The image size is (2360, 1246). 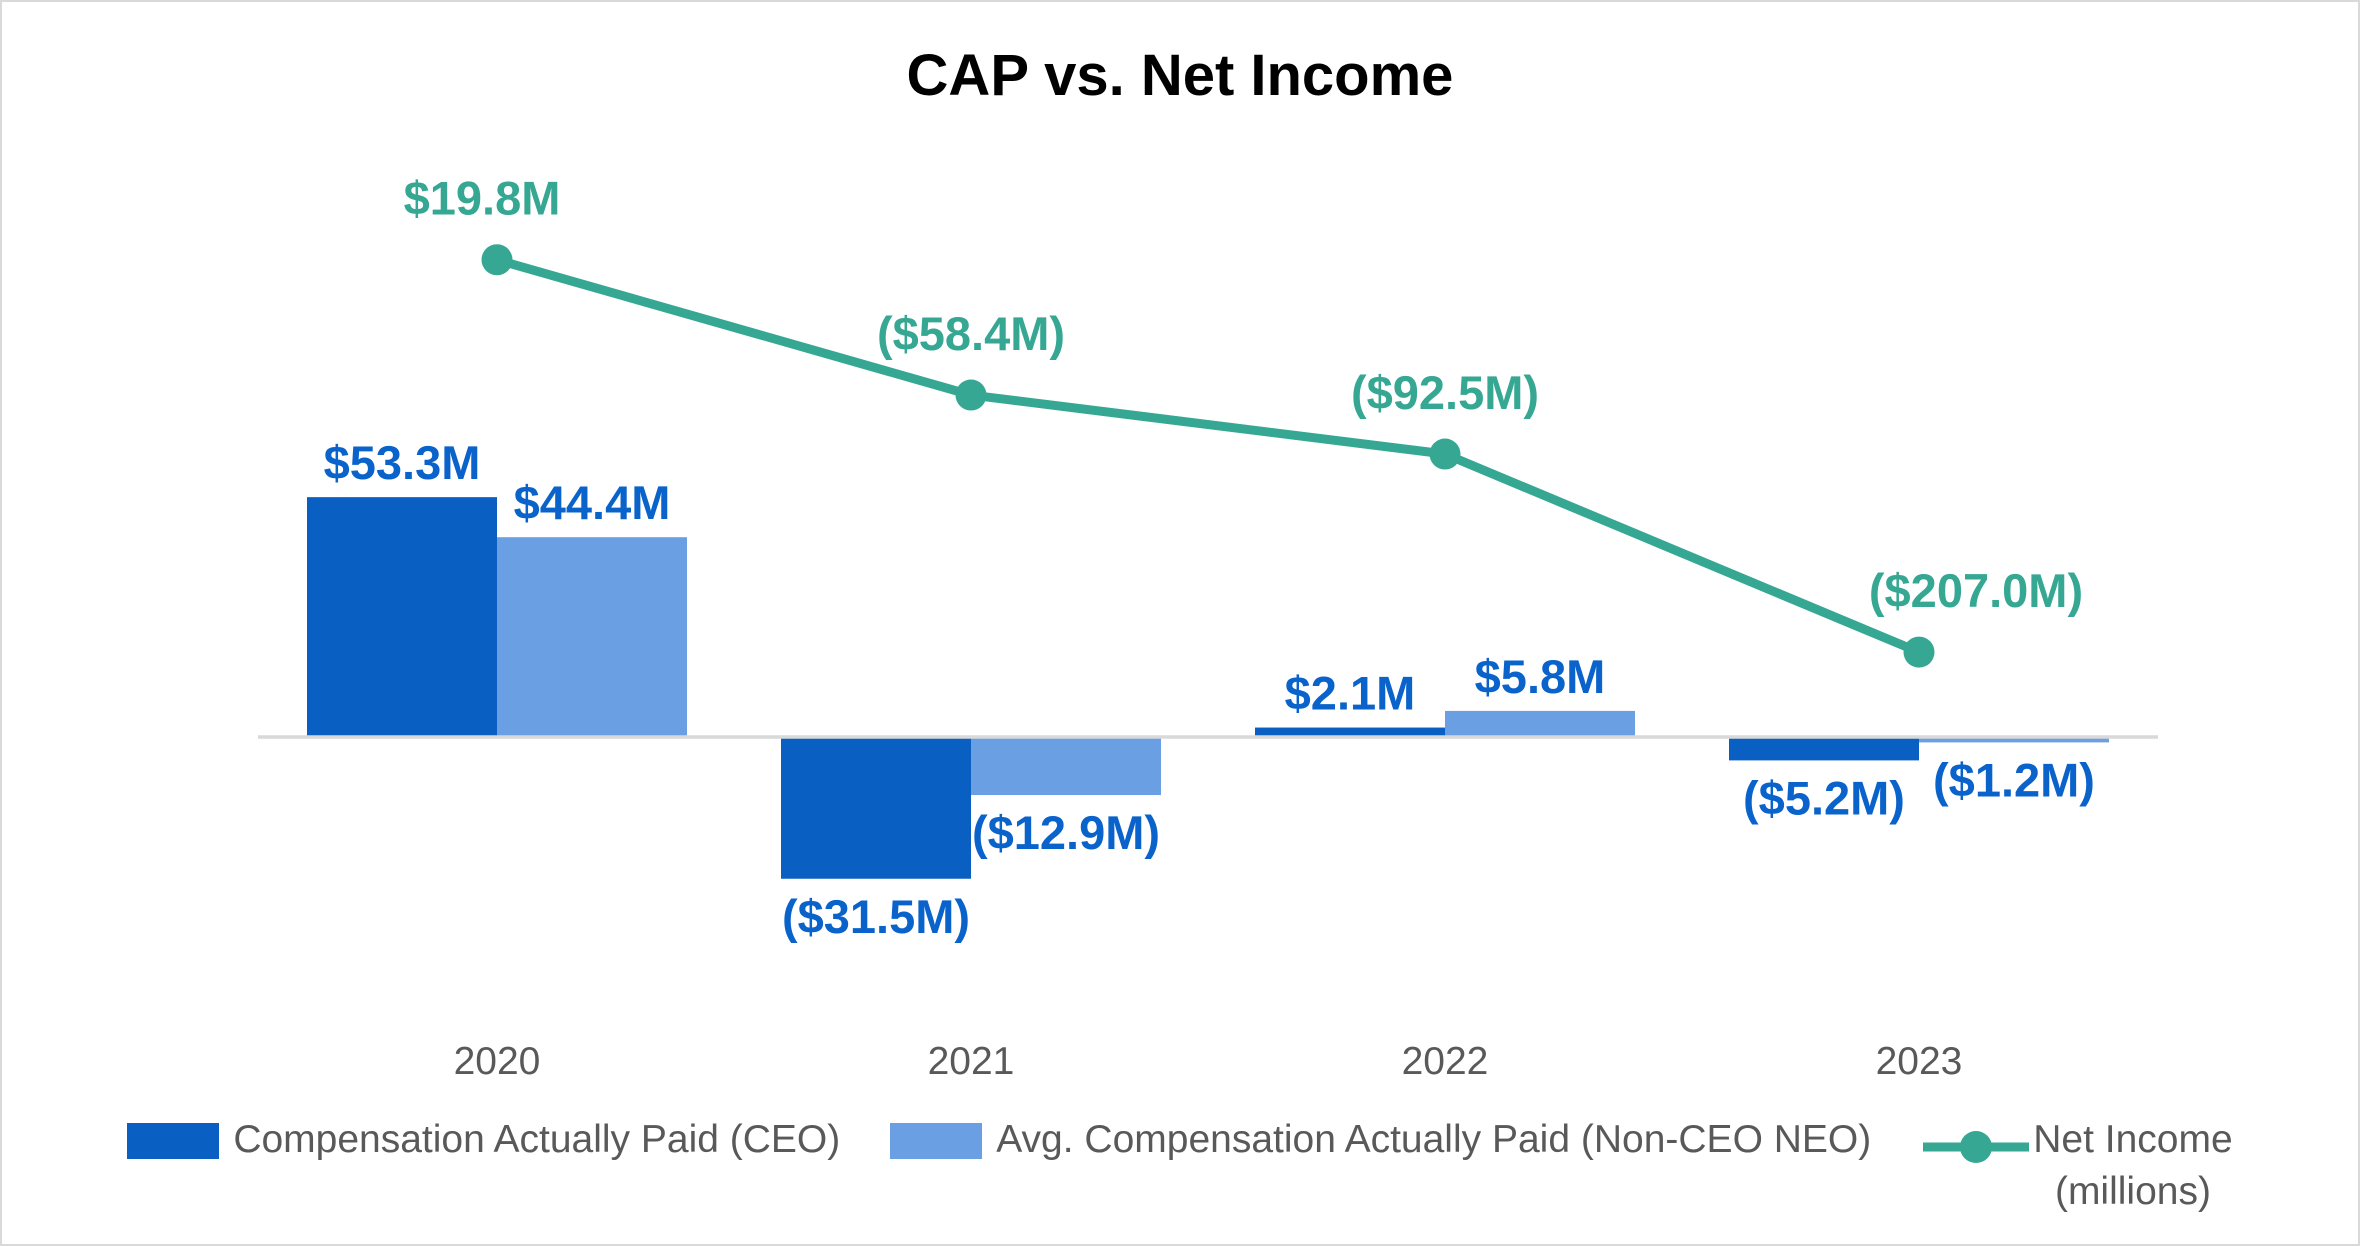 What do you see at coordinates (1919, 652) in the screenshot?
I see `marker-net-income-2023` at bounding box center [1919, 652].